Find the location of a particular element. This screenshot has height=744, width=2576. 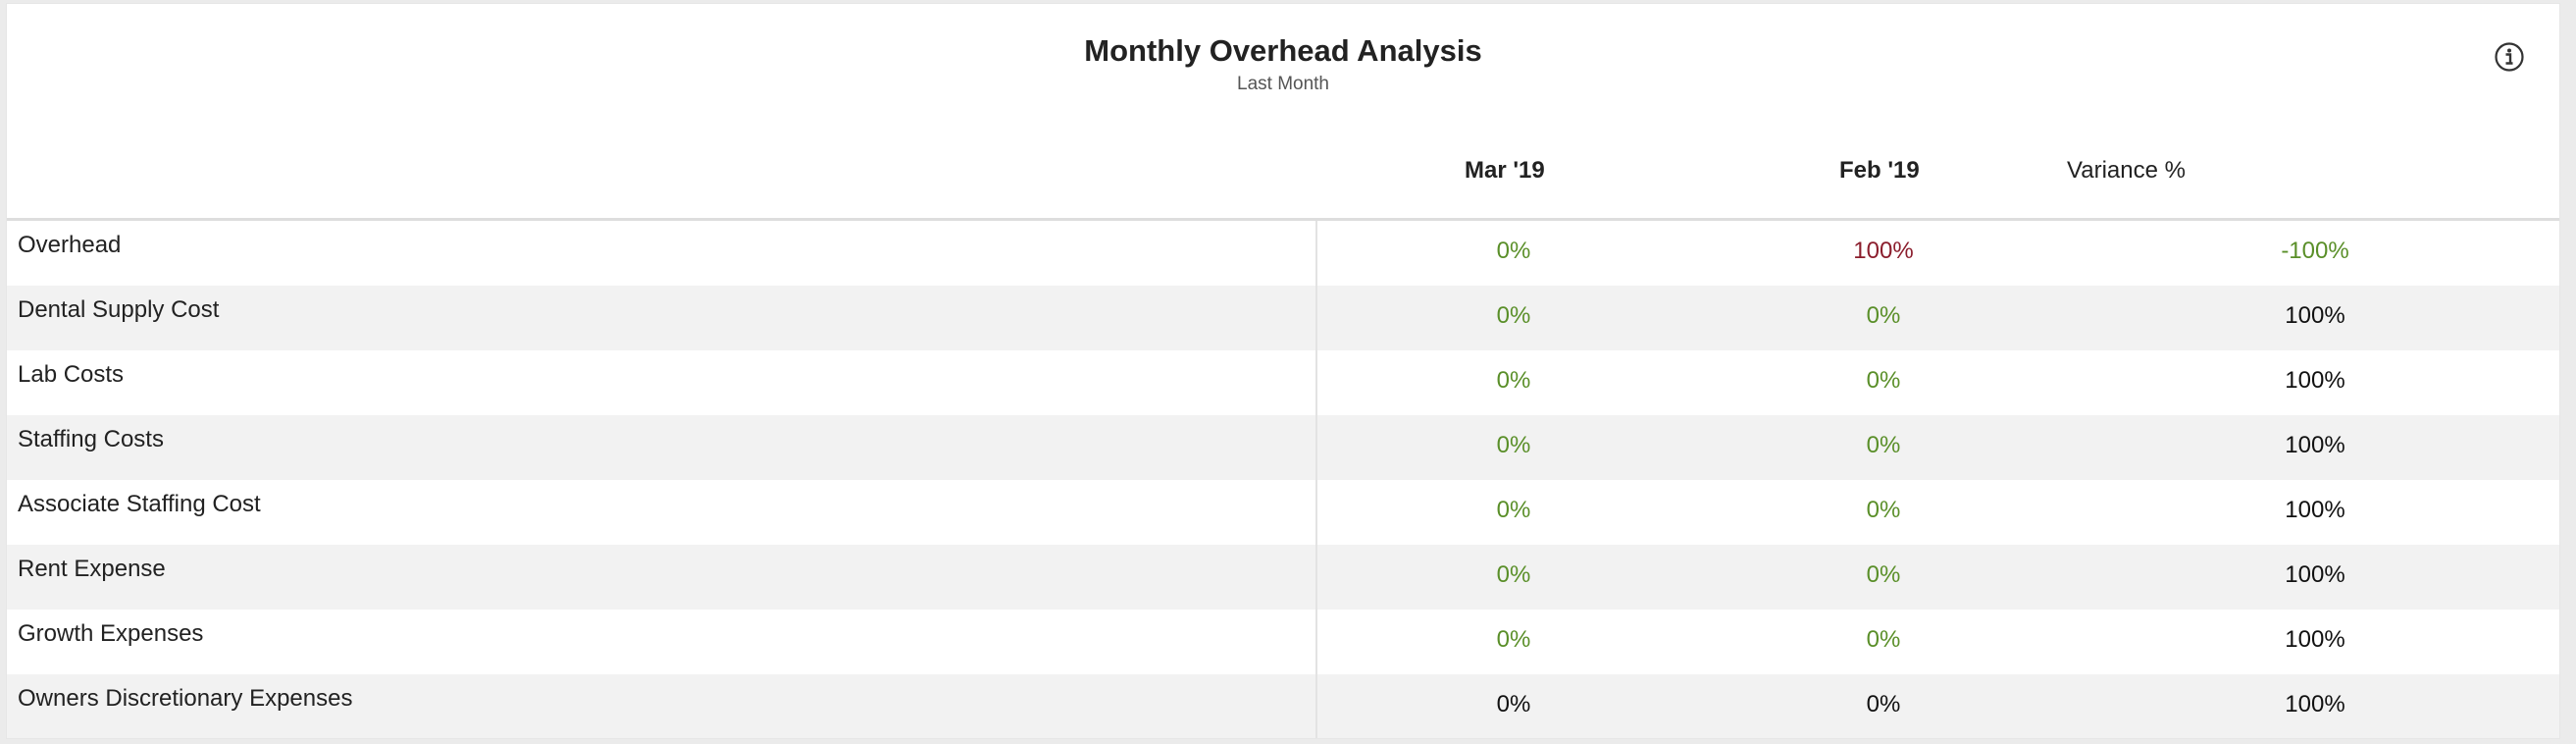

table-row: Owners Discretionary Expenses 0% 0% 100% is located at coordinates (1283, 706).